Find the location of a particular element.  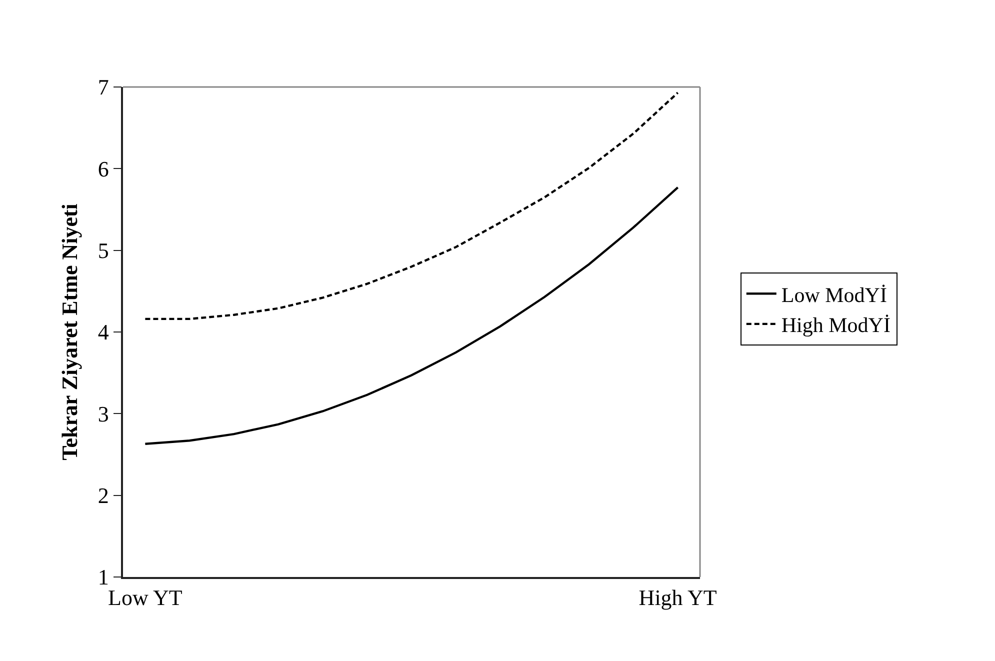

y-tick-label: 5 is located at coordinates (103, 251).